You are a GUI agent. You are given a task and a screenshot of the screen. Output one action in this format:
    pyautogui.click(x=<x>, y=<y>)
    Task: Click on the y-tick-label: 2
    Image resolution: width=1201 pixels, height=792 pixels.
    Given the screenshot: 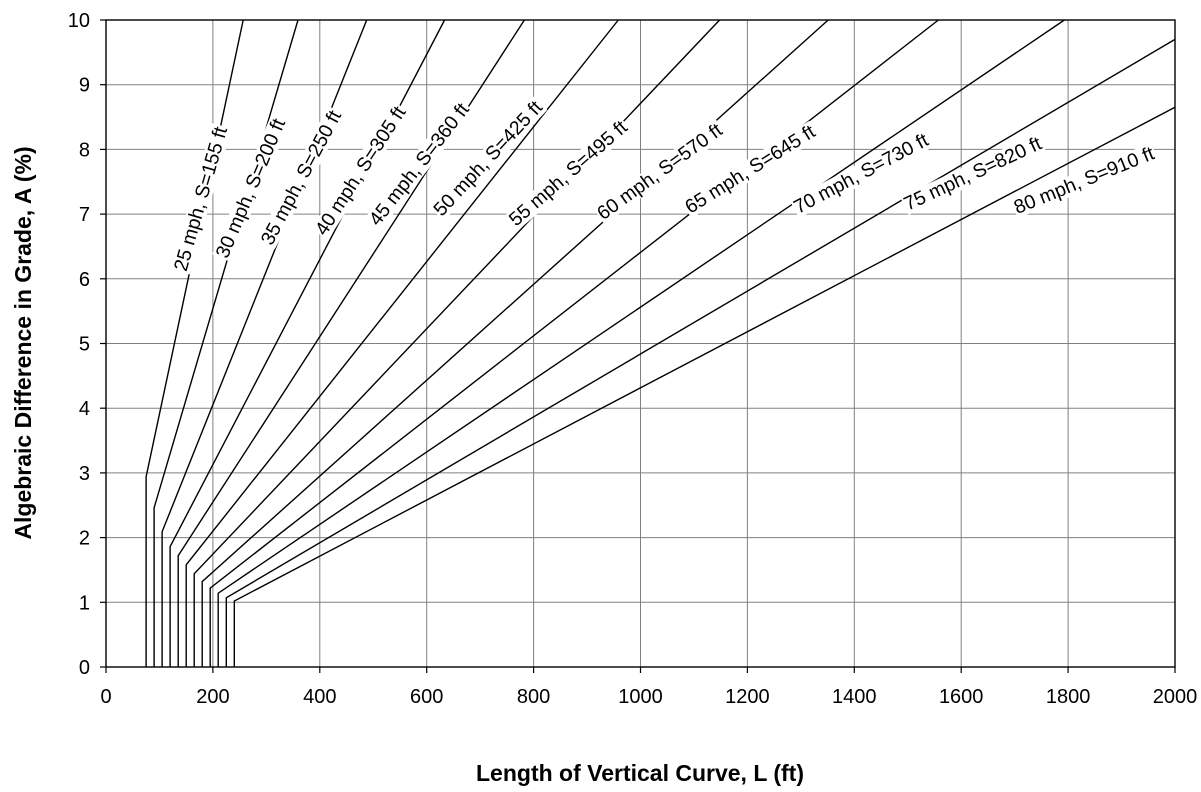 What is the action you would take?
    pyautogui.click(x=84, y=539)
    